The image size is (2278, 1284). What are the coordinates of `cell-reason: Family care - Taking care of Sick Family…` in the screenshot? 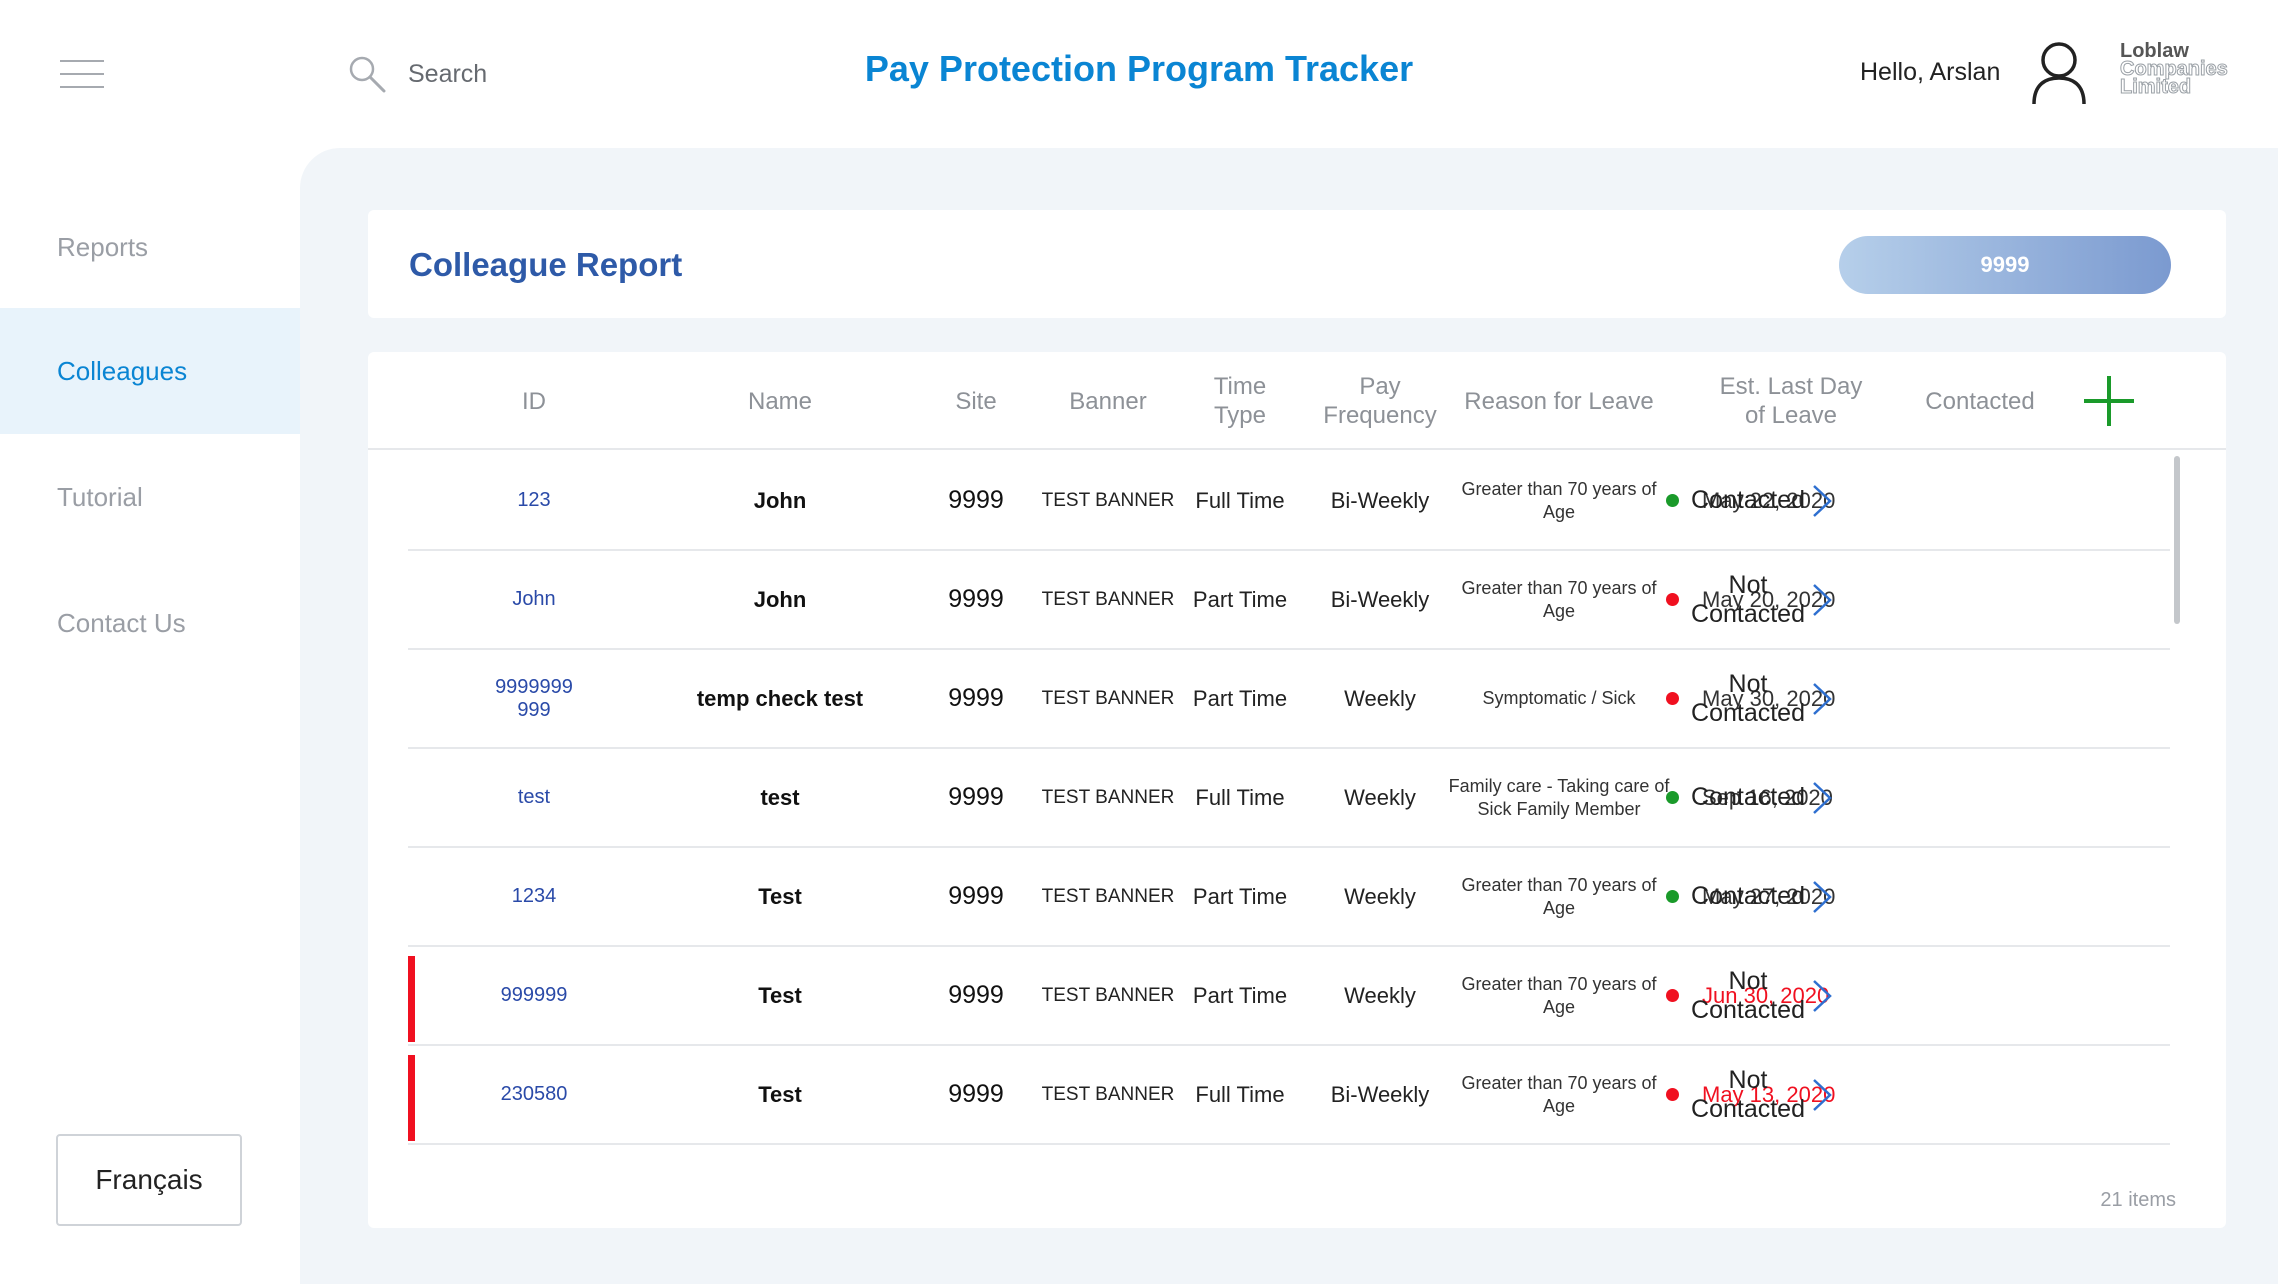 It's located at (1559, 797).